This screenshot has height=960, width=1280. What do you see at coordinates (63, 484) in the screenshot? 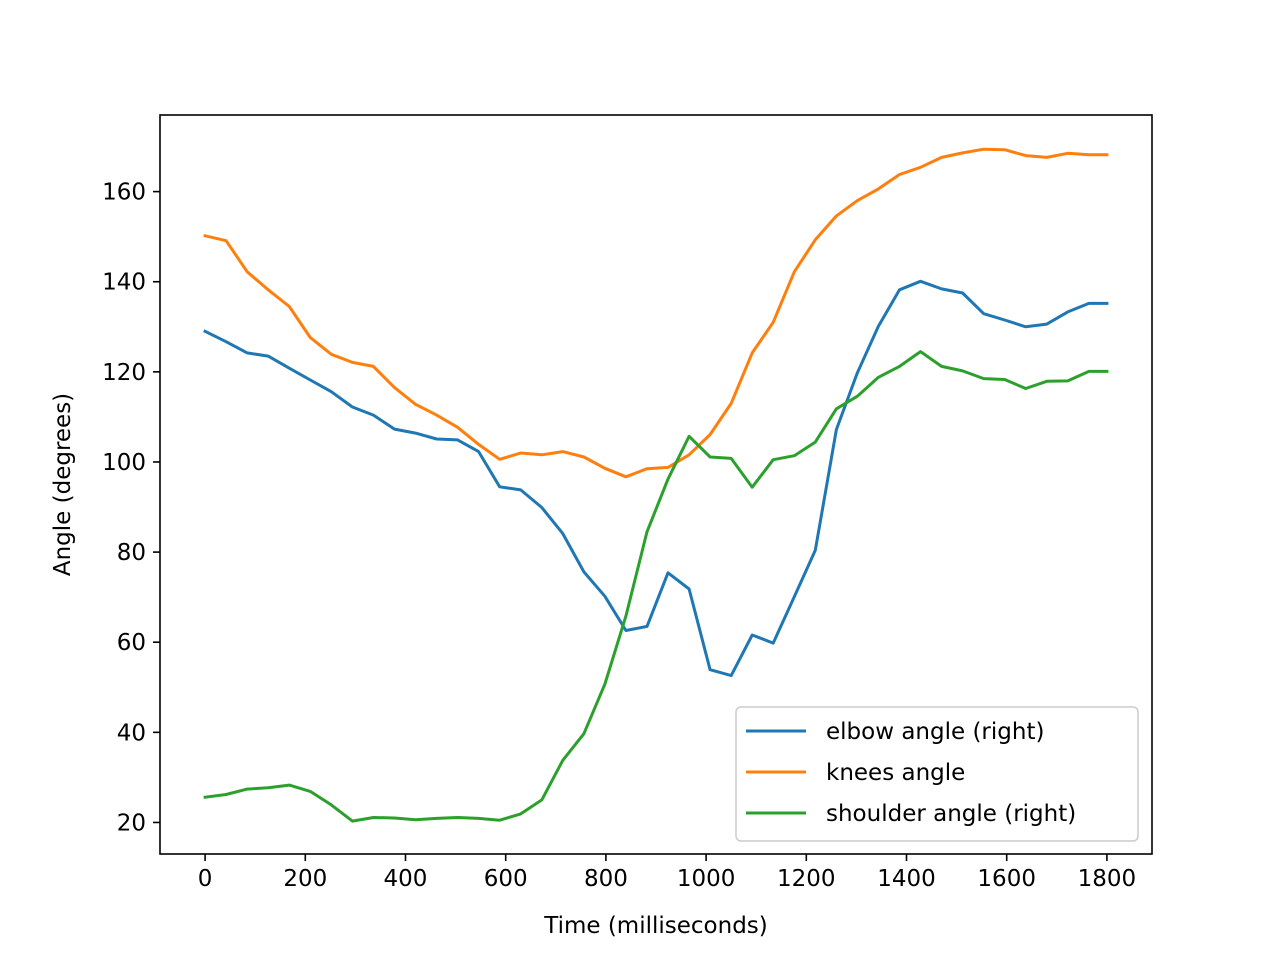
I see `y-axis-label: Angle (degrees)` at bounding box center [63, 484].